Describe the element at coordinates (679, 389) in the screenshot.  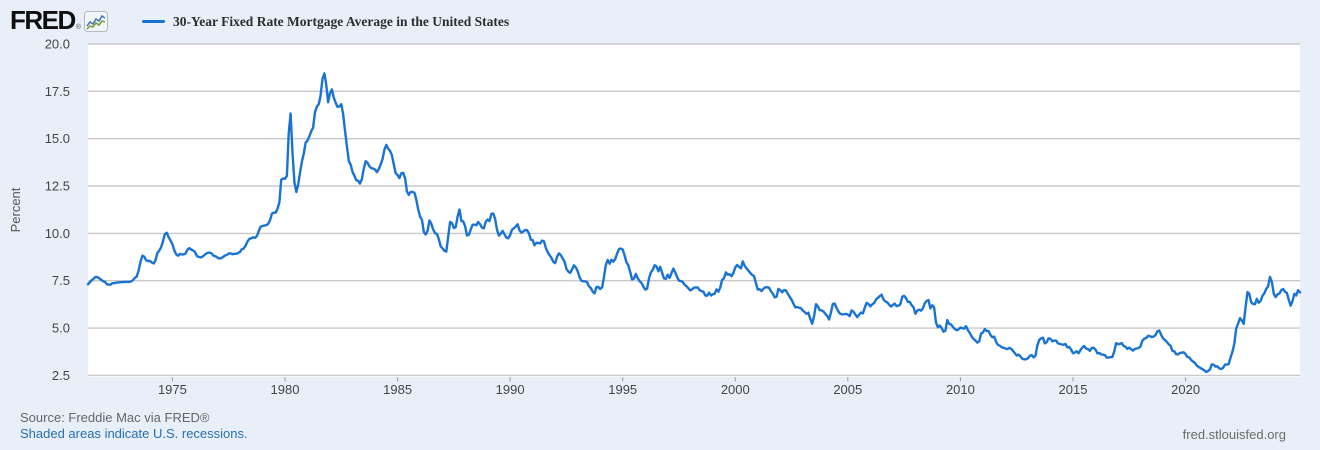
I see `x-tick-labels: 1975 1980 1985 1990 1995 2000 2005 2010 2015 2020` at that location.